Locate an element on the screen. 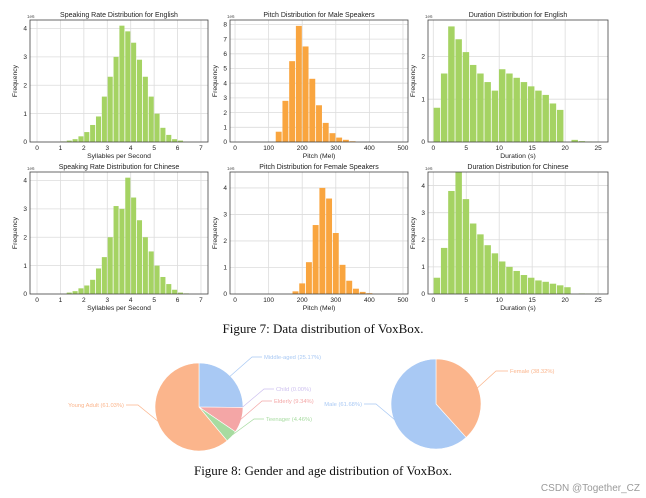  chart4-xtick-label: 6 is located at coordinates (178, 300).